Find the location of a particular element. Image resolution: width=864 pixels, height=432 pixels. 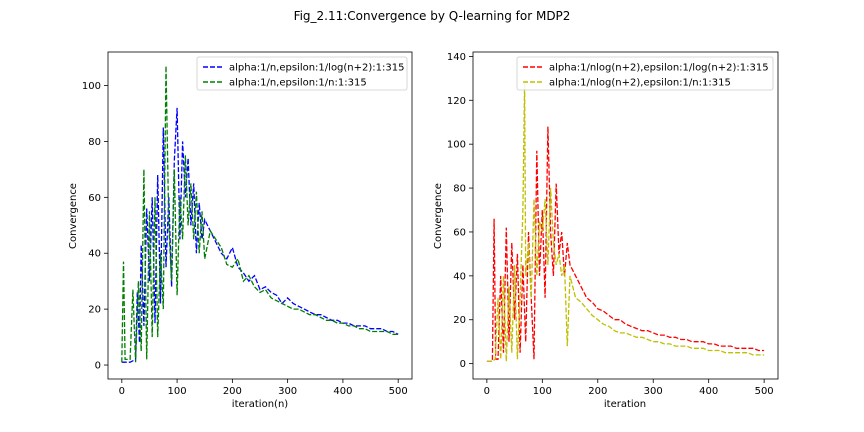

x-axis-label-right: iteration is located at coordinates (625, 404).